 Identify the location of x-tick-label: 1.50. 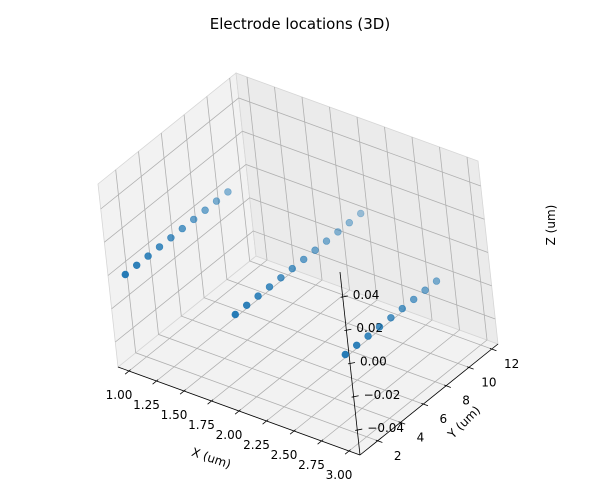
(174, 415).